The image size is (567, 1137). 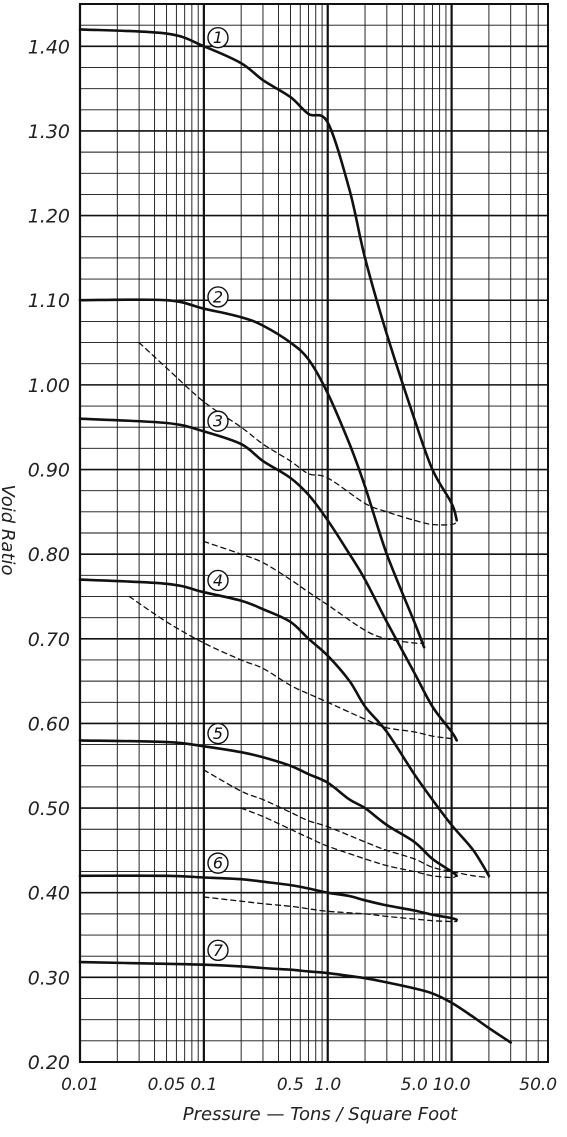 What do you see at coordinates (414, 1085) in the screenshot?
I see `x-tick-label: 5.0` at bounding box center [414, 1085].